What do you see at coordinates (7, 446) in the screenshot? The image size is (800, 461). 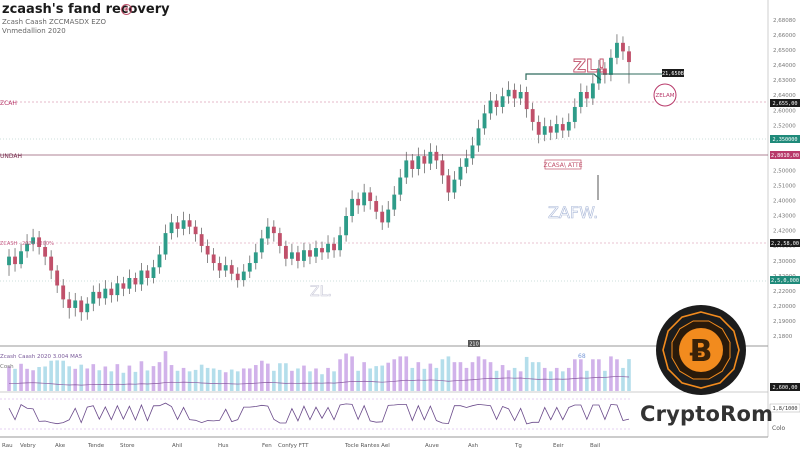 I see `x-tick-label: Rau` at bounding box center [7, 446].